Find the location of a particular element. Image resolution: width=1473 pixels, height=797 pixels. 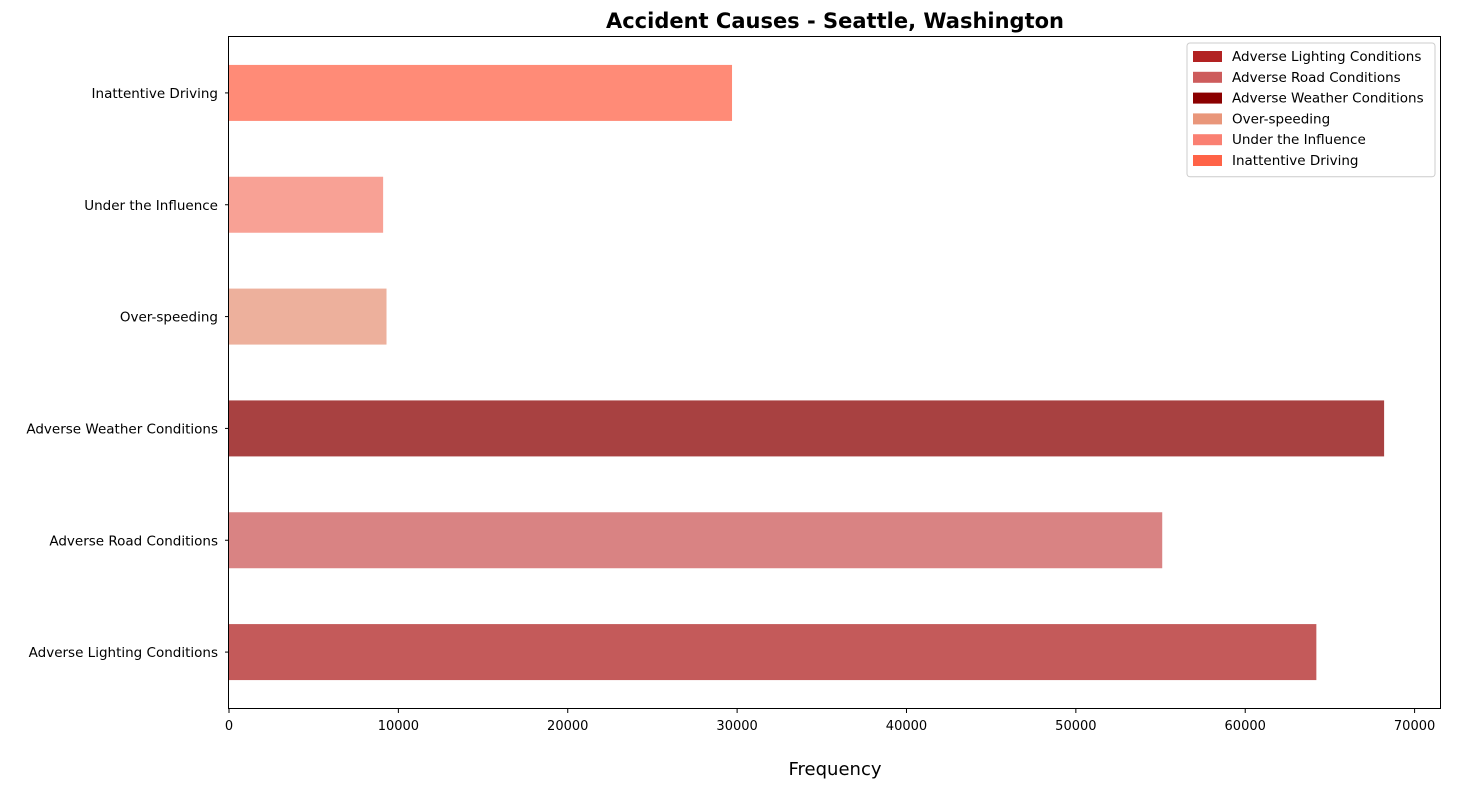

legend-box is located at coordinates (1311, 110).